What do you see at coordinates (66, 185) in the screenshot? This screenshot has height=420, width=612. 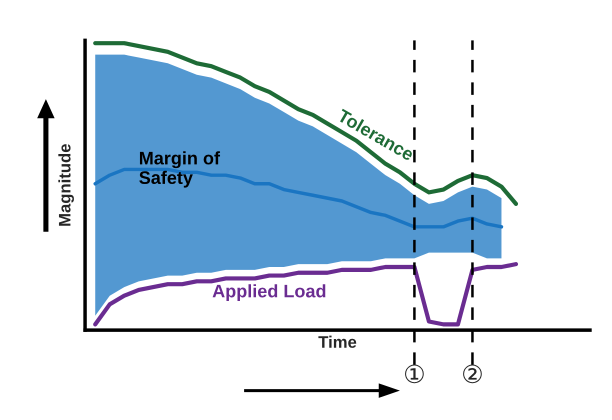 I see `y-axis-title: Magnitude` at bounding box center [66, 185].